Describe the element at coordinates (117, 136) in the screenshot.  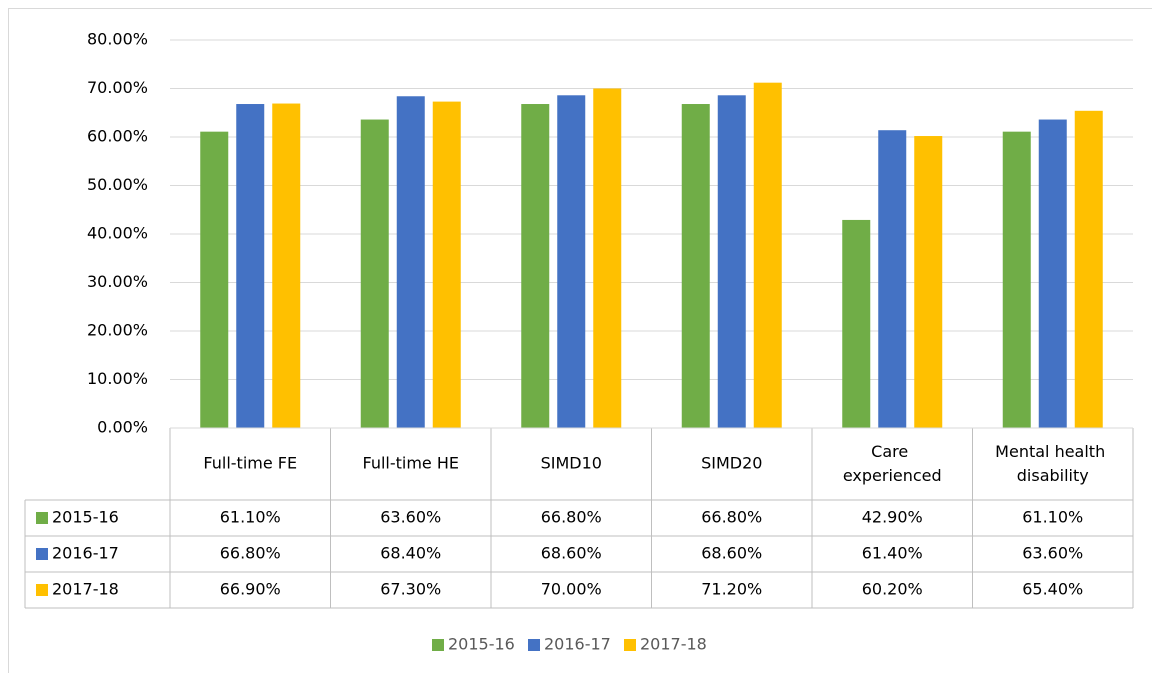
I see `y-tick-label: 60.00%` at that location.